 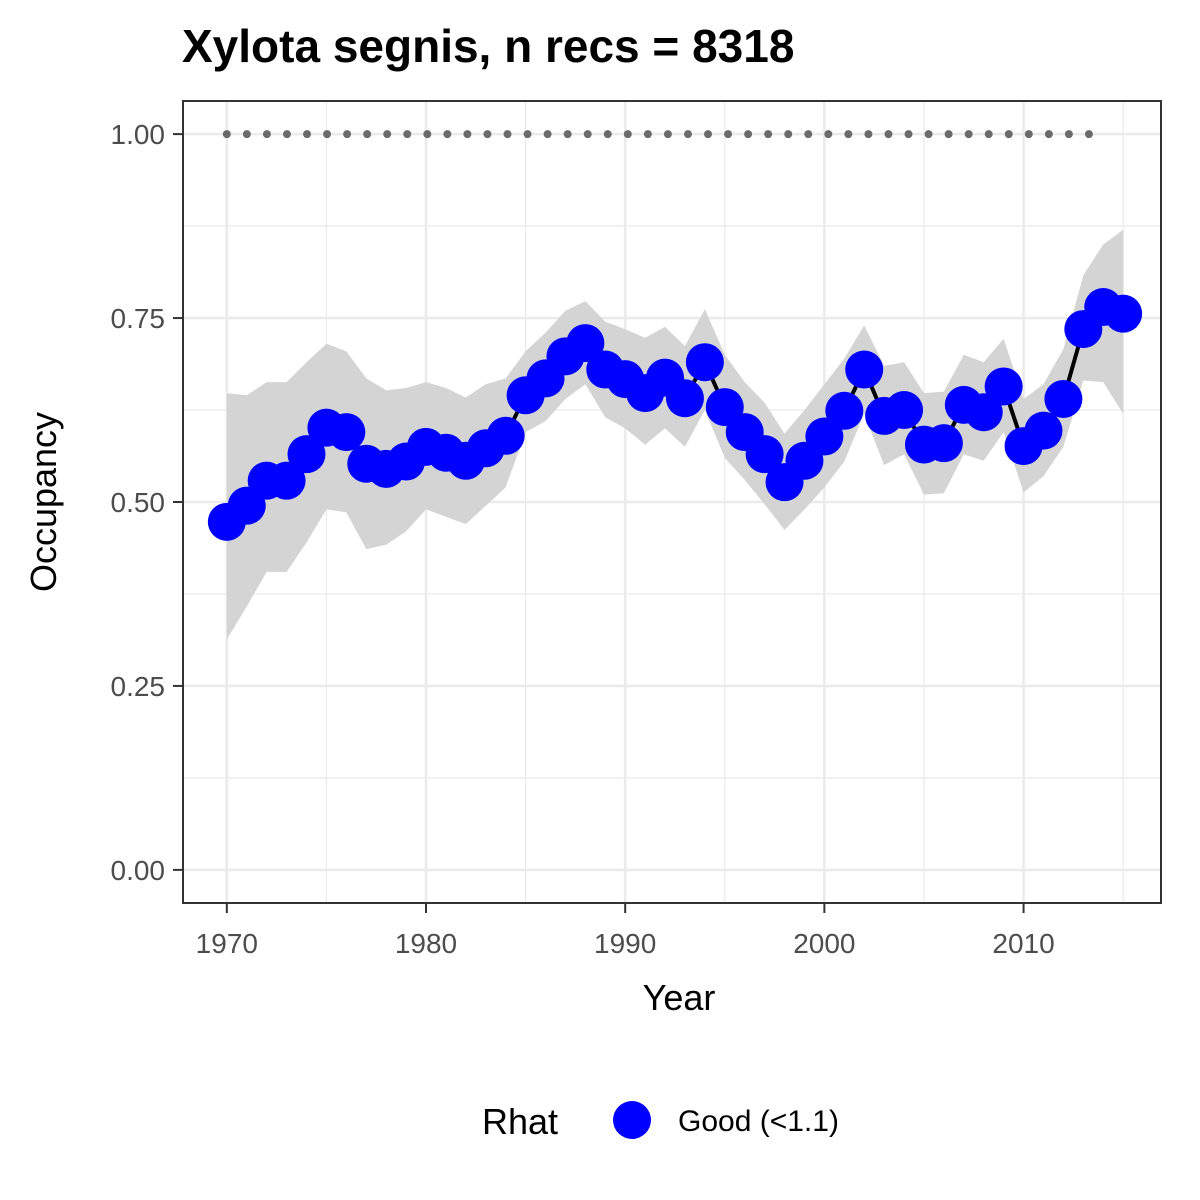 I want to click on x-tick-label: 1970, so click(x=227, y=943).